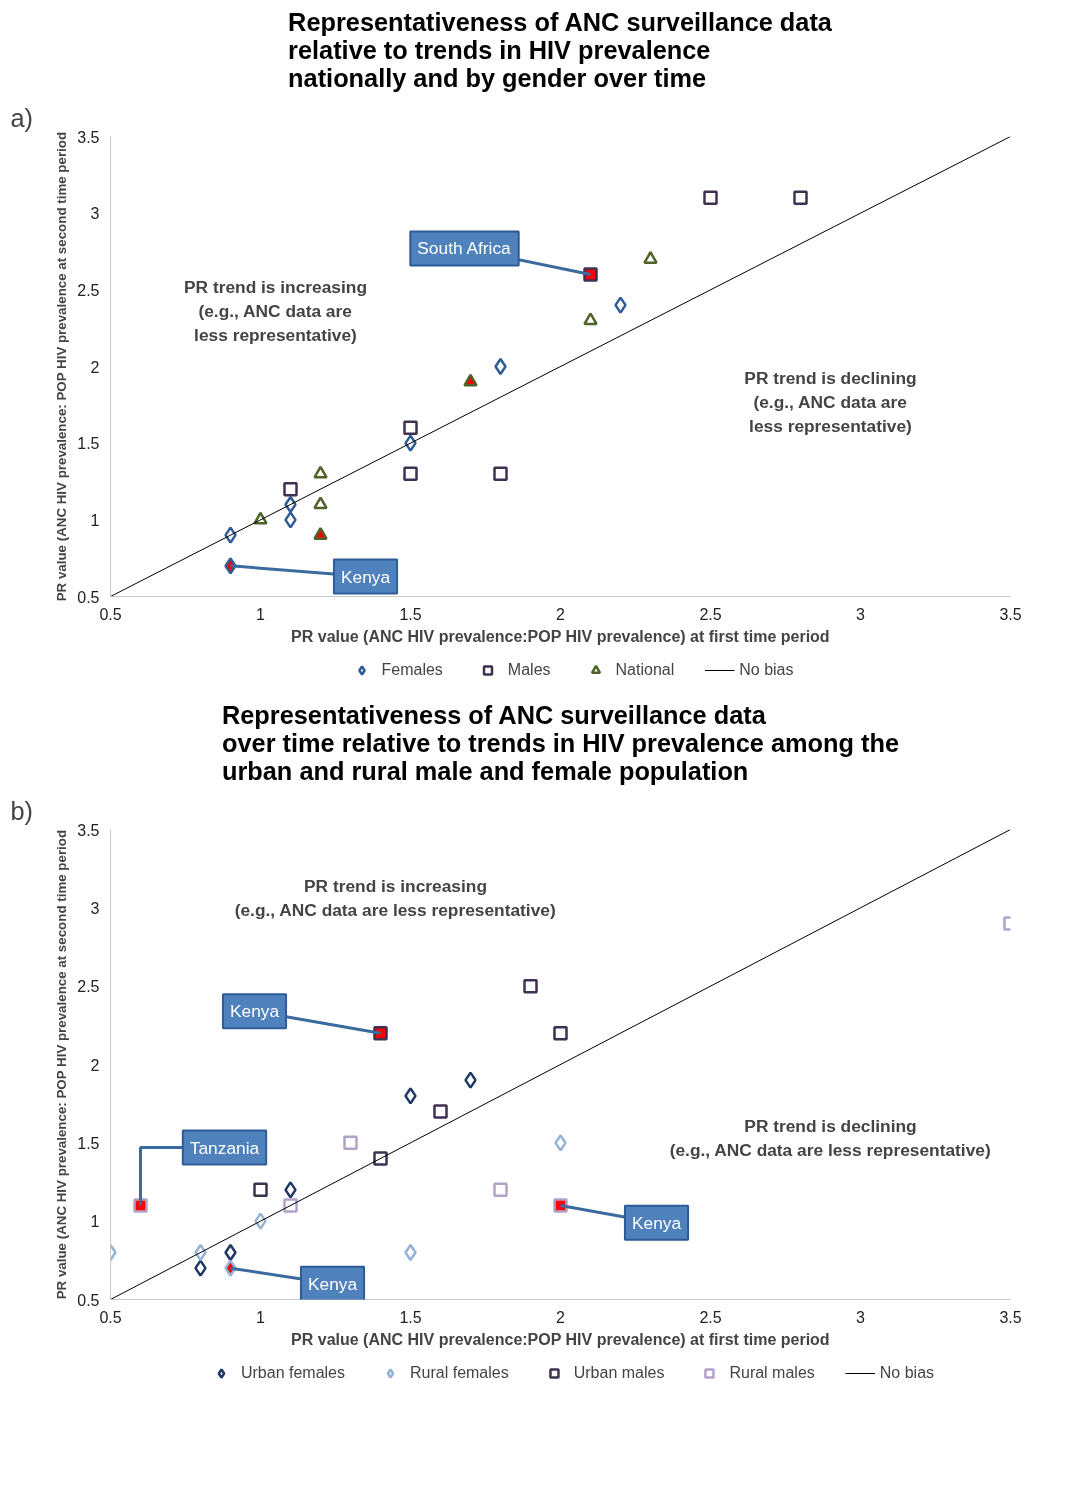  Describe the element at coordinates (645, 670) in the screenshot. I see `legend-label: National` at that location.